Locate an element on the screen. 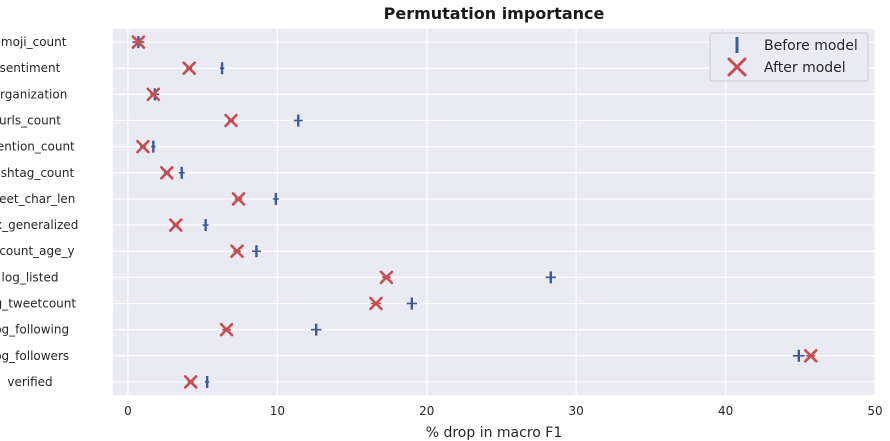 This screenshot has height=441, width=890. legend: Before model After model is located at coordinates (789, 57).